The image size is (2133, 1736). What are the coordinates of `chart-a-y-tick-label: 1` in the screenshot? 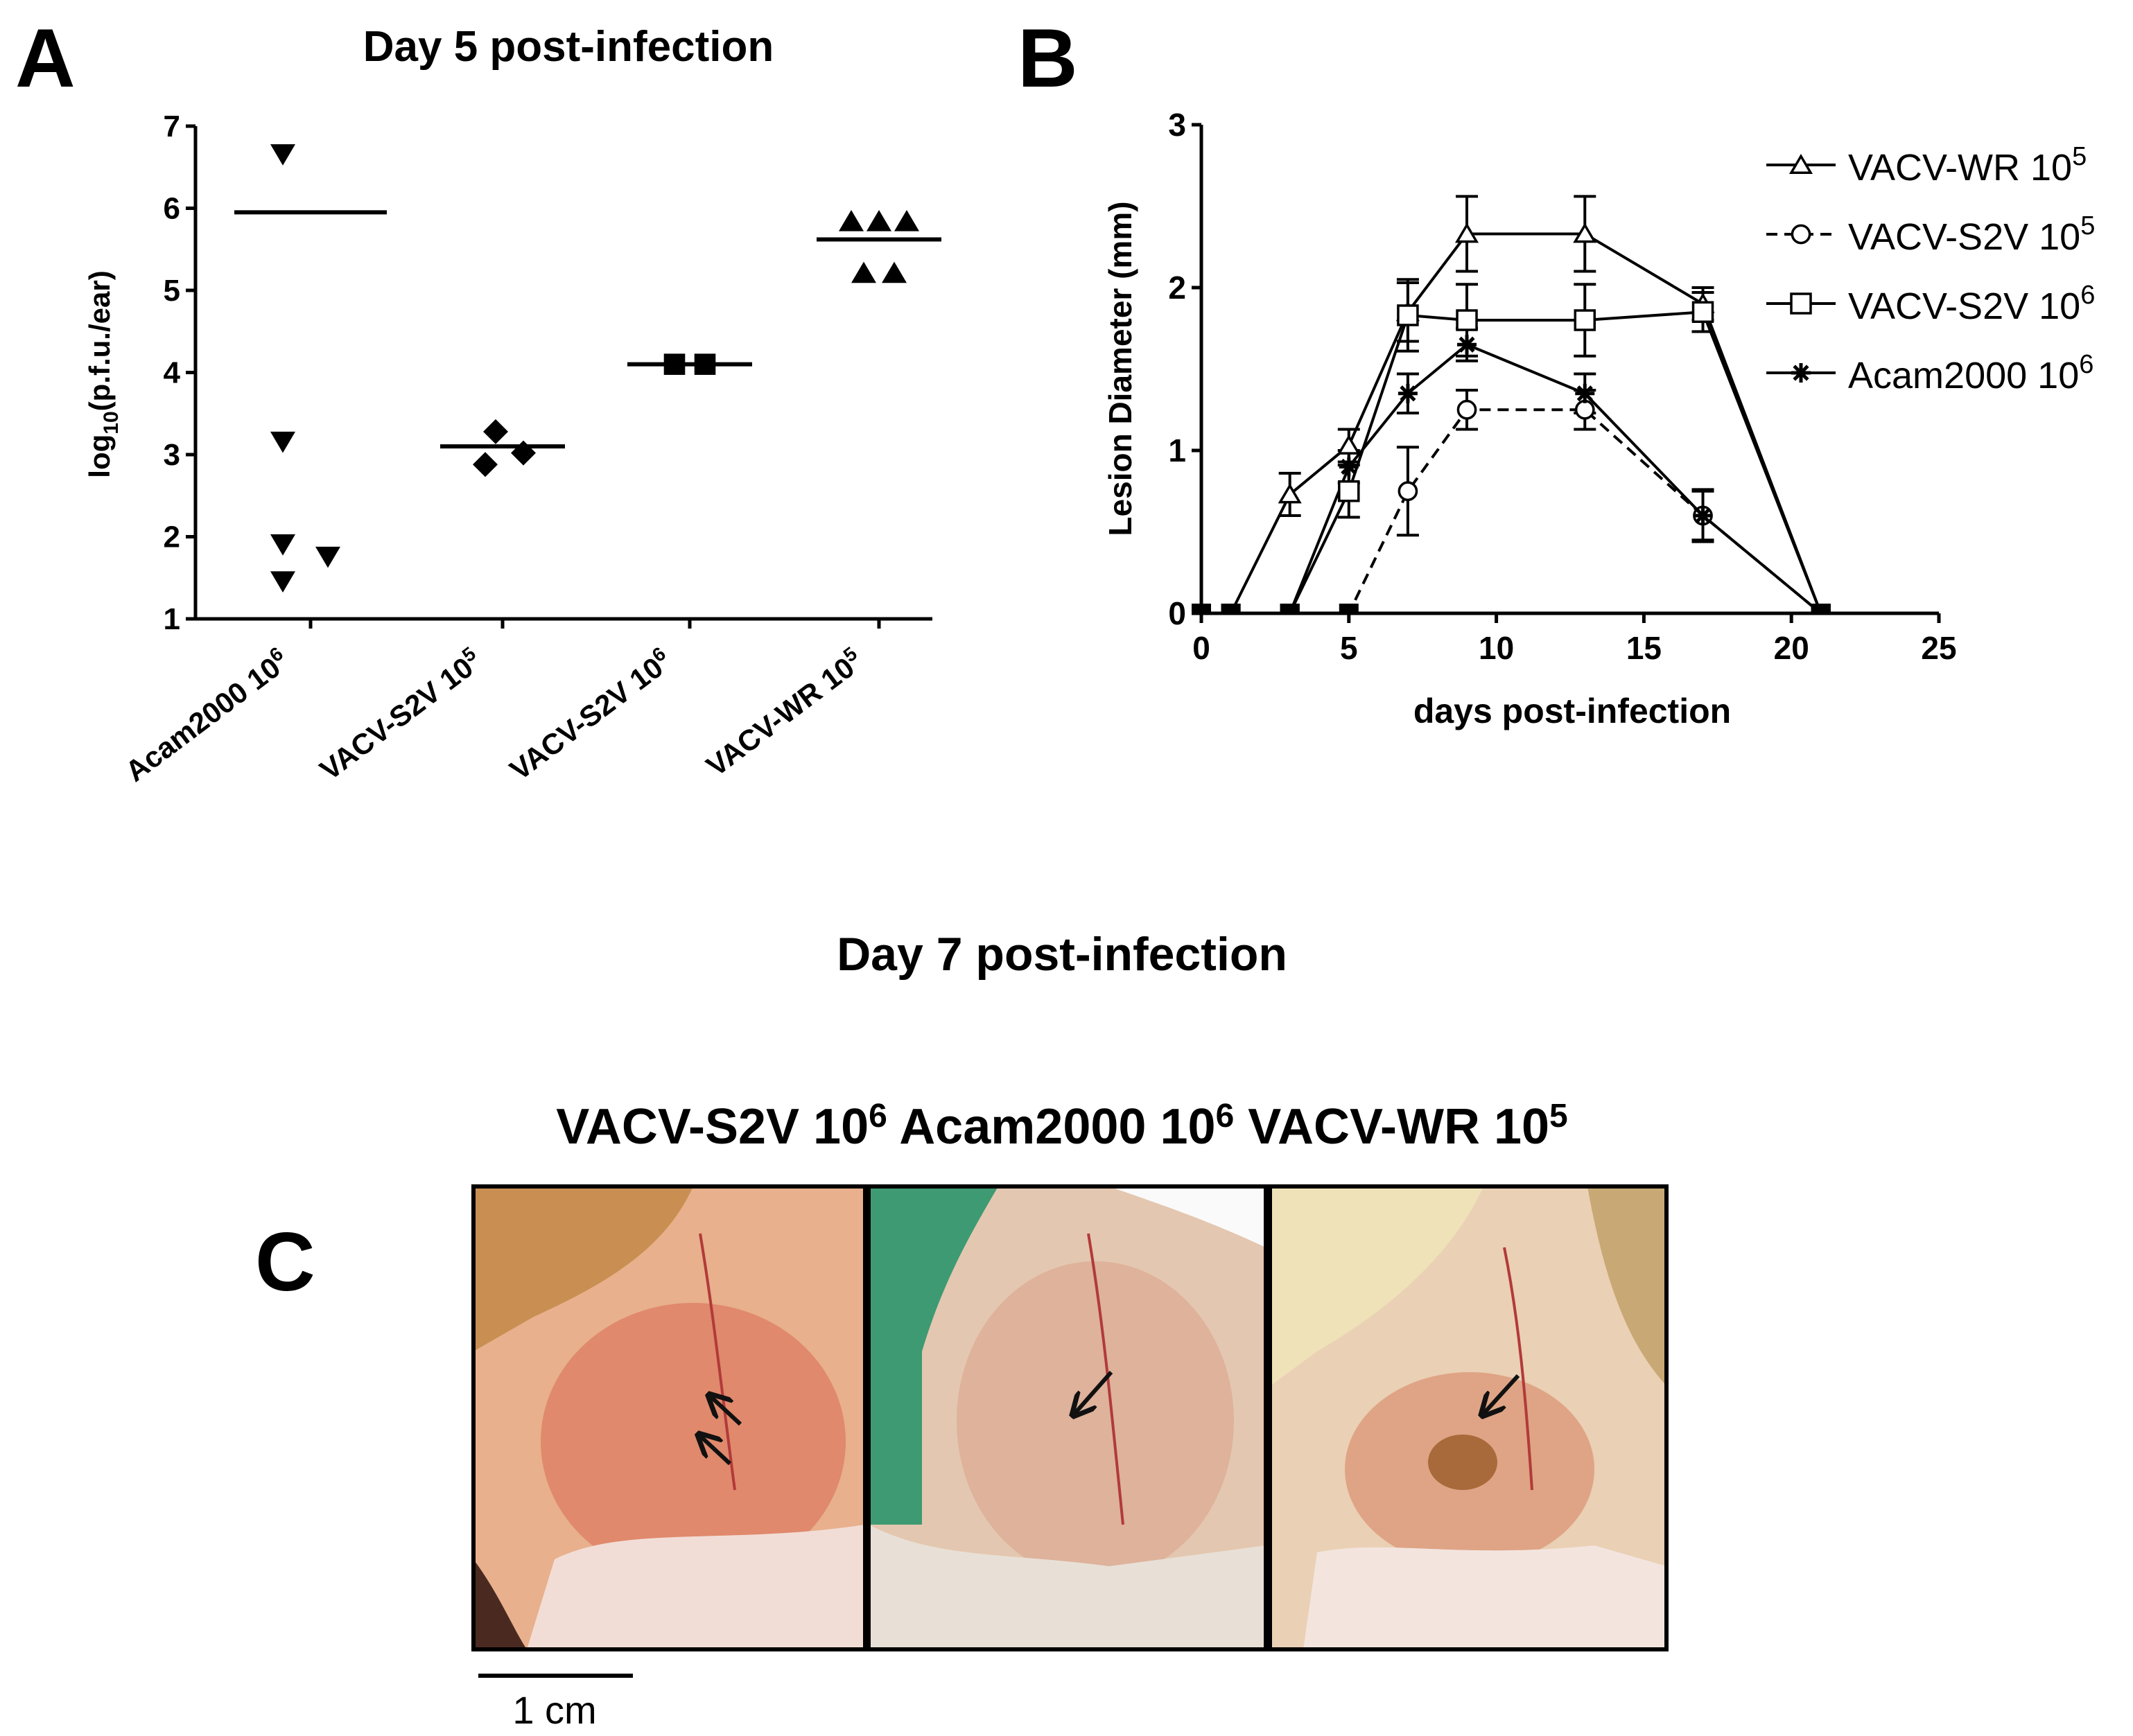 It's located at (172, 619).